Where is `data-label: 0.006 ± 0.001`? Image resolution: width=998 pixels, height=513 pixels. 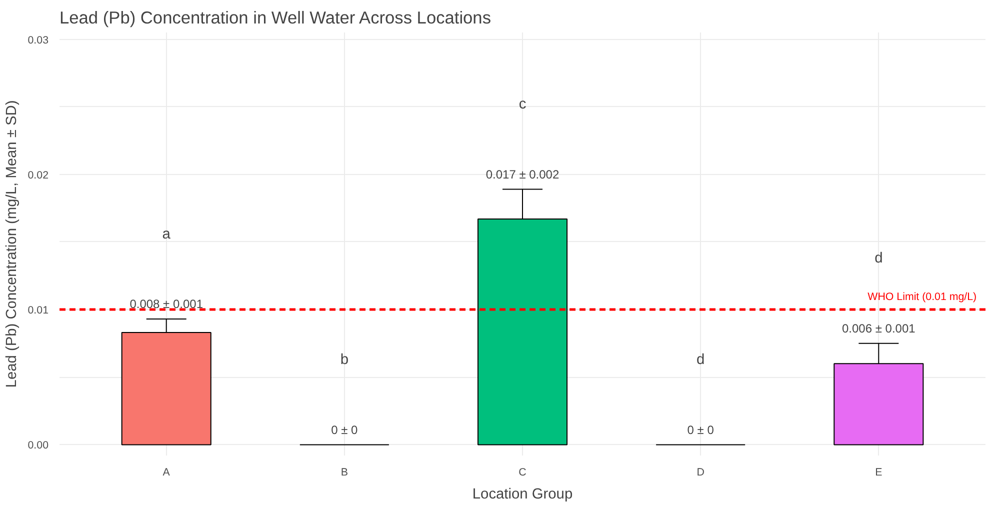 data-label: 0.006 ± 0.001 is located at coordinates (879, 329).